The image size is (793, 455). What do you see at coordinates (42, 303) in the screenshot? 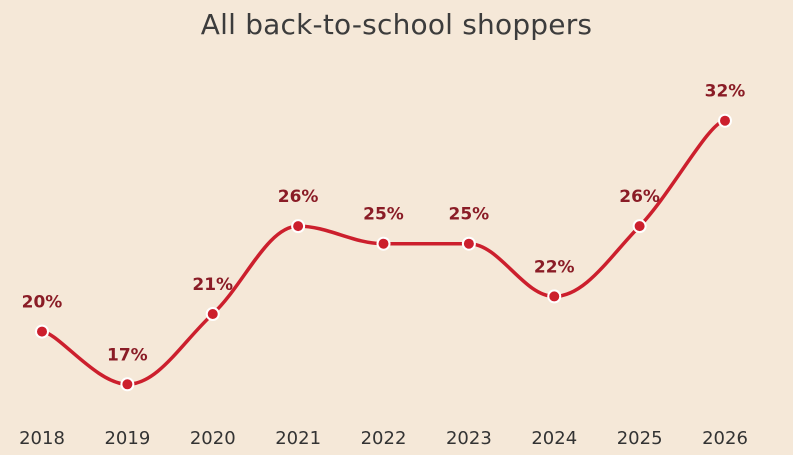
I see `data-label: 20%` at bounding box center [42, 303].